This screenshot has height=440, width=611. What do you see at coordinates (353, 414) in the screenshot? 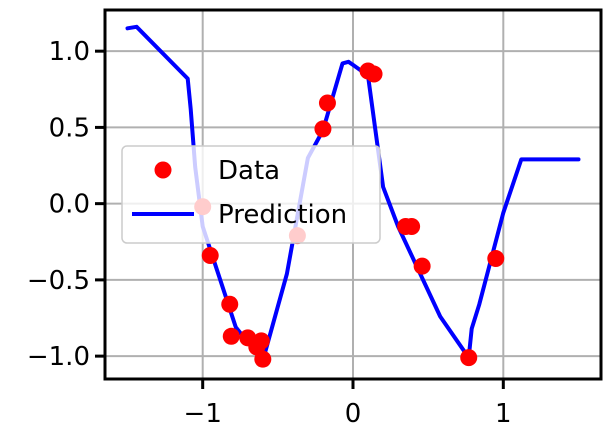
I see `x-tick-label: 0` at bounding box center [353, 414].